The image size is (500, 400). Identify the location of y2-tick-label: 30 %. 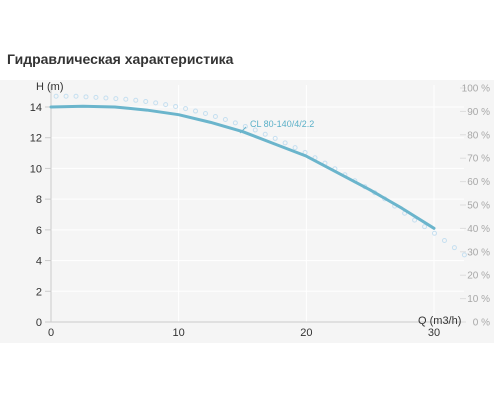
(478, 252).